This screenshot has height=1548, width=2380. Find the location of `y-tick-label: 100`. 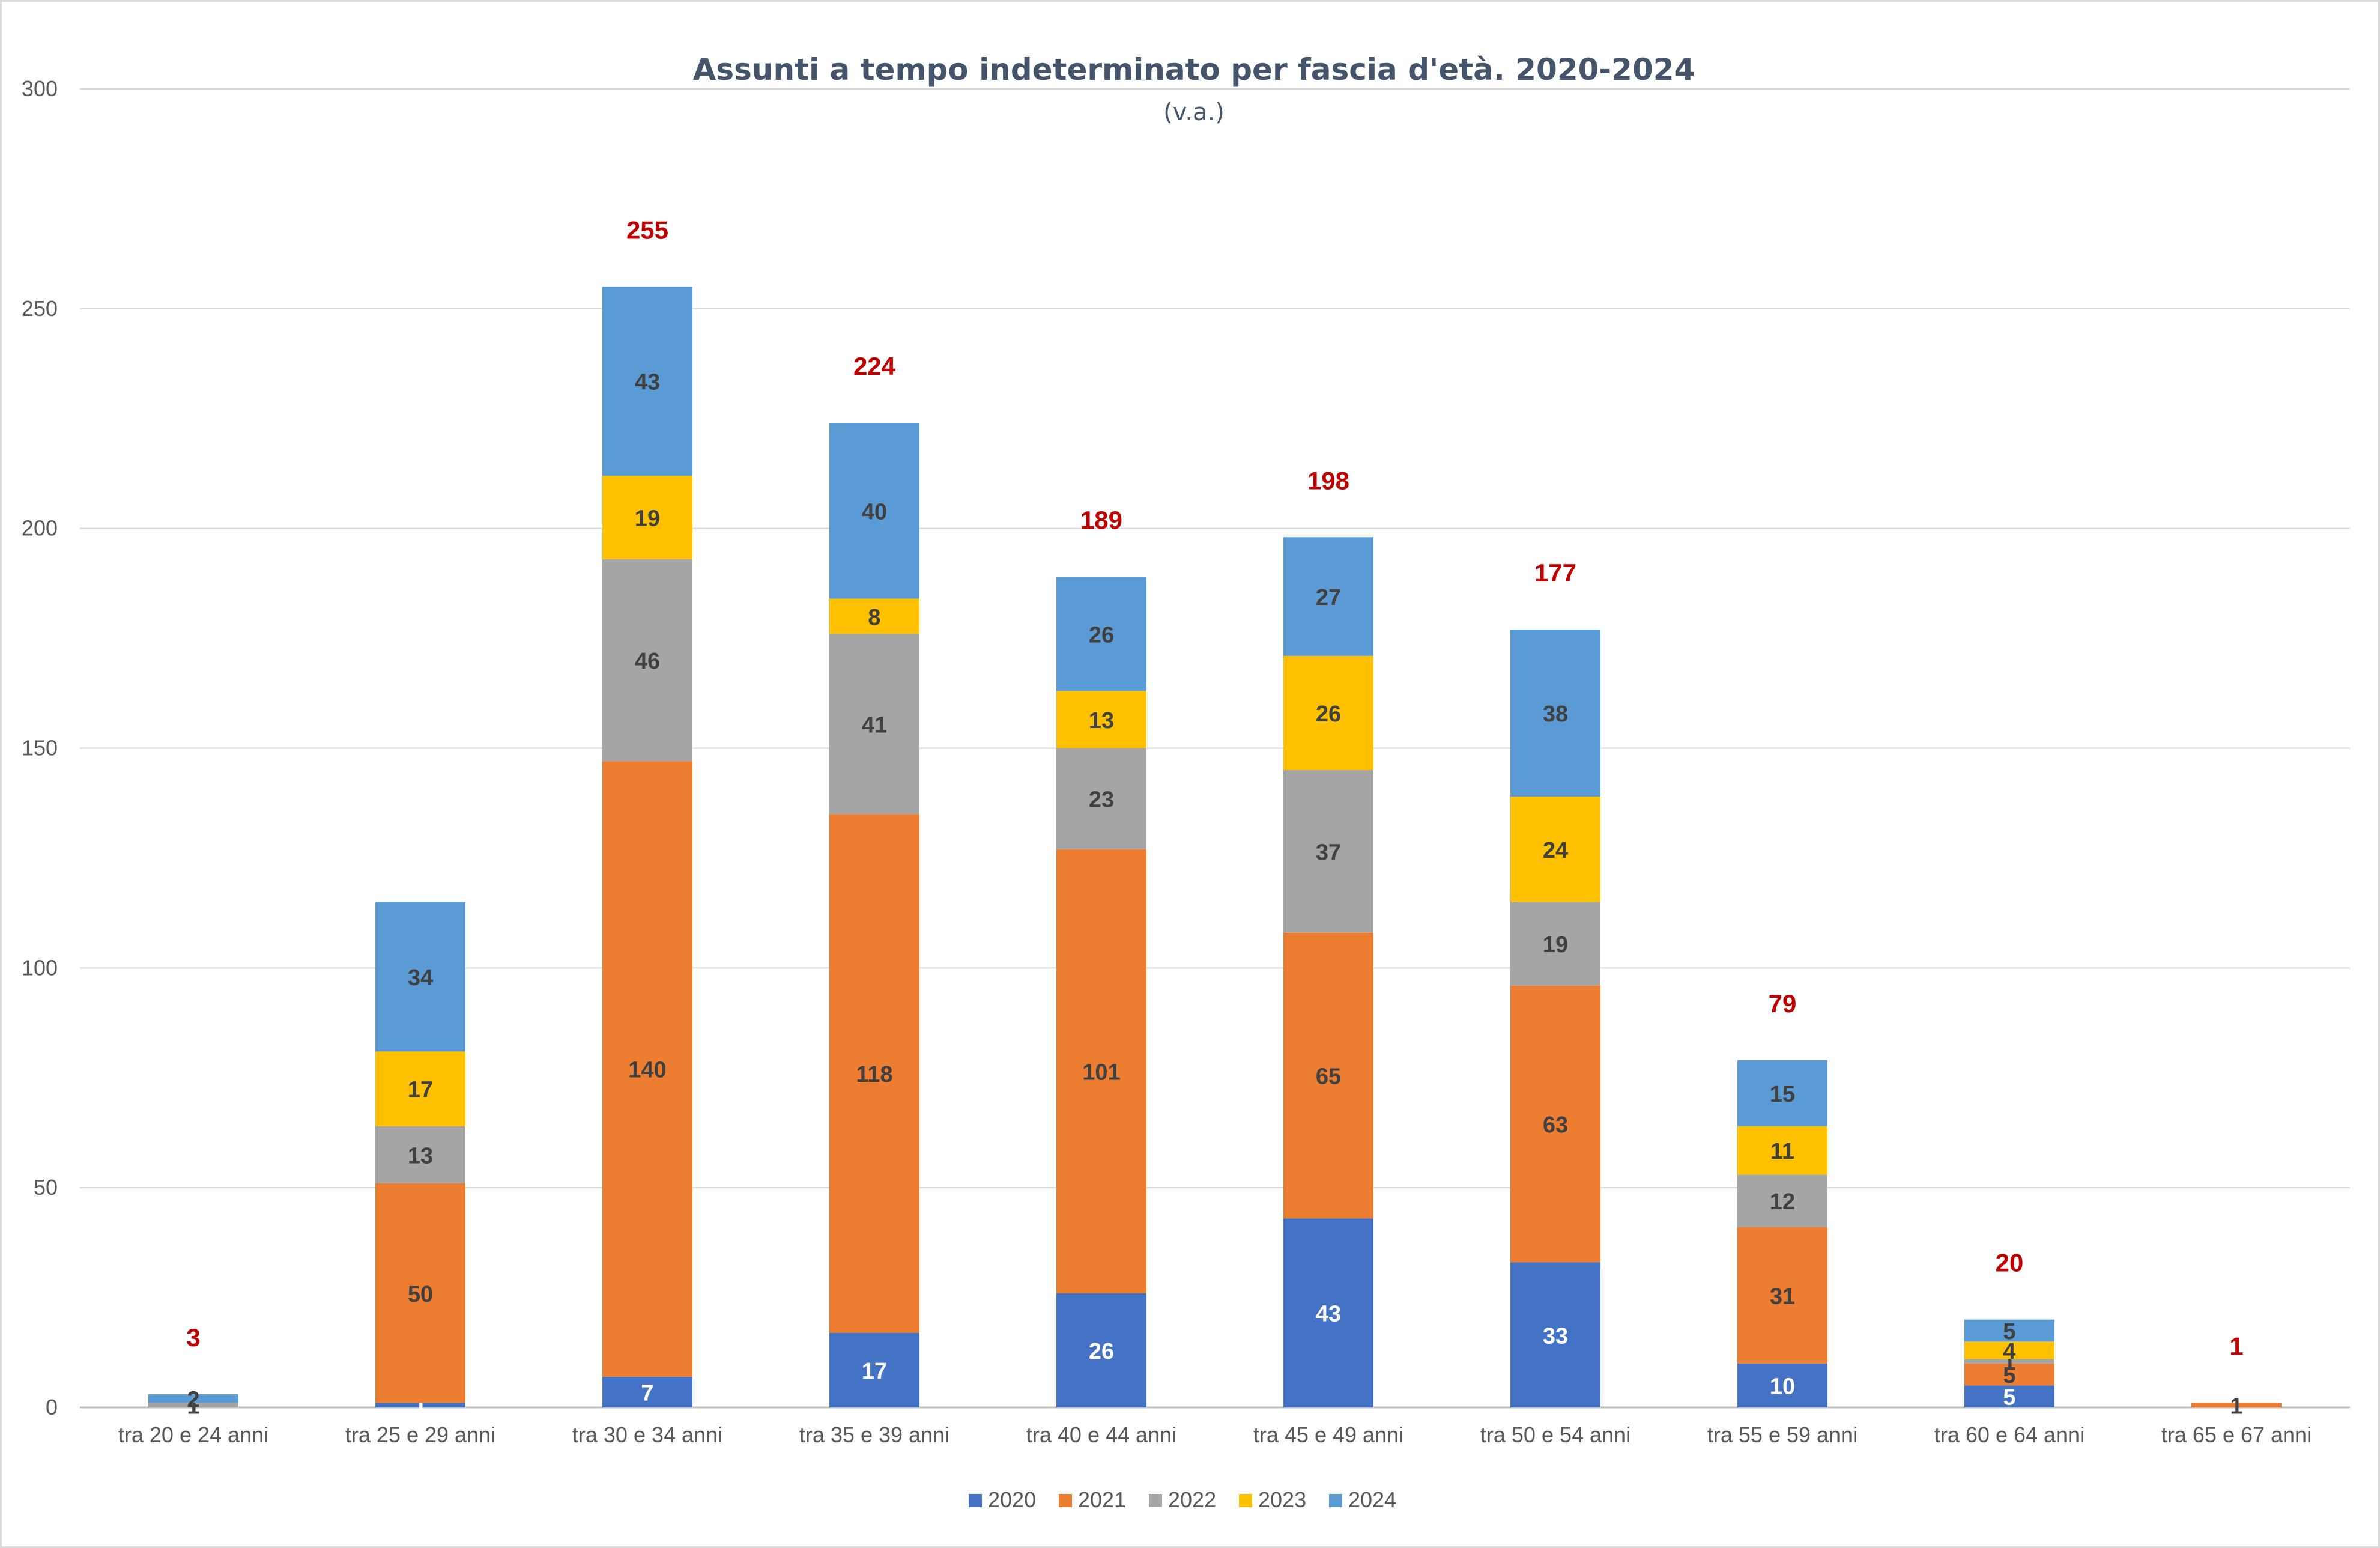

y-tick-label: 100 is located at coordinates (40, 967).